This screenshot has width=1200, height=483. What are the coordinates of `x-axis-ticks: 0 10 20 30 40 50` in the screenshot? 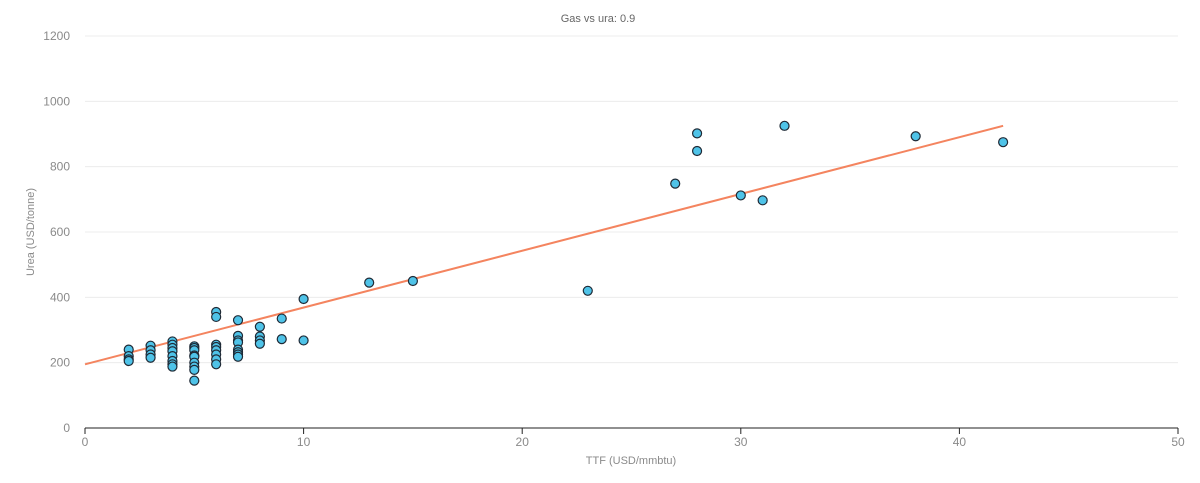 It's located at (633, 438).